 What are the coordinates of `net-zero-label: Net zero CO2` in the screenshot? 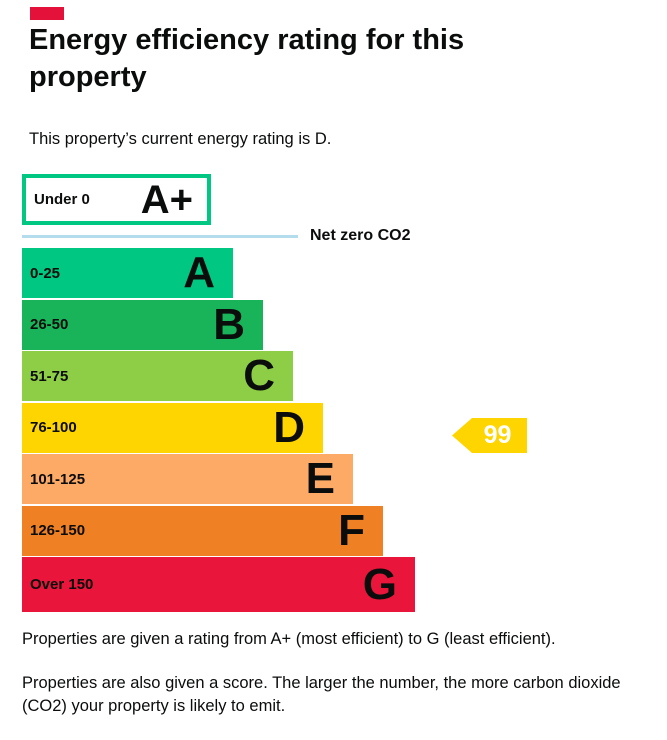 It's located at (360, 235).